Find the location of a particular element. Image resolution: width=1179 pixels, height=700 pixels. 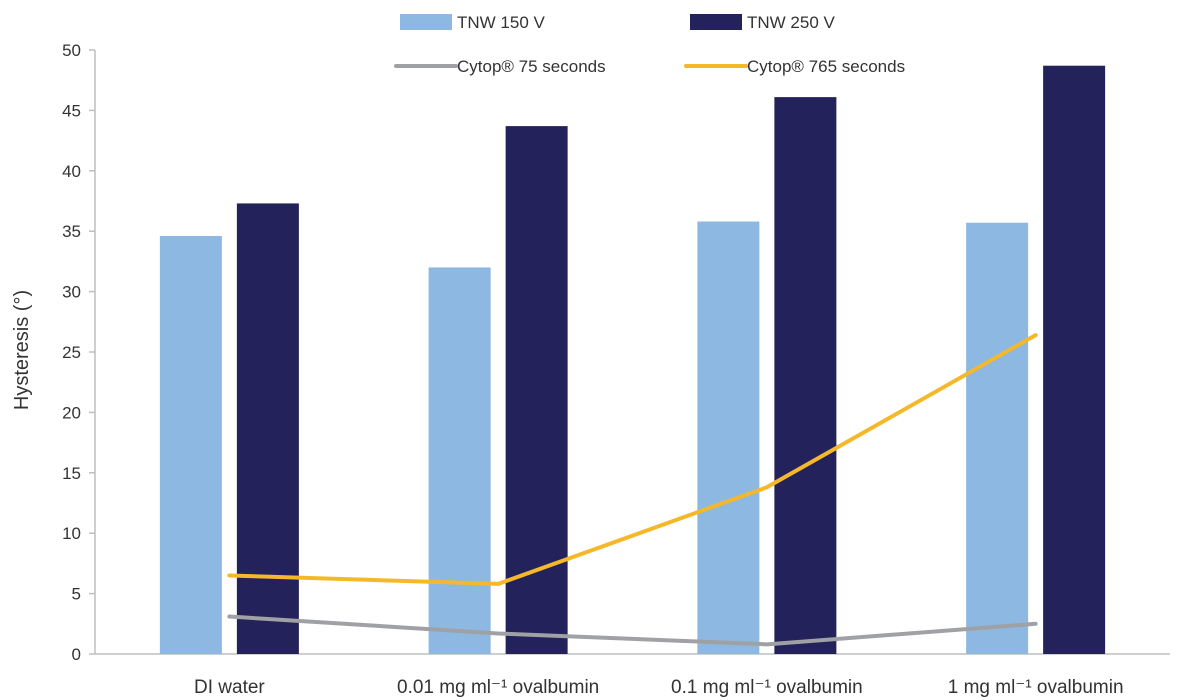

y-tick-label: 5 is located at coordinates (76, 594).